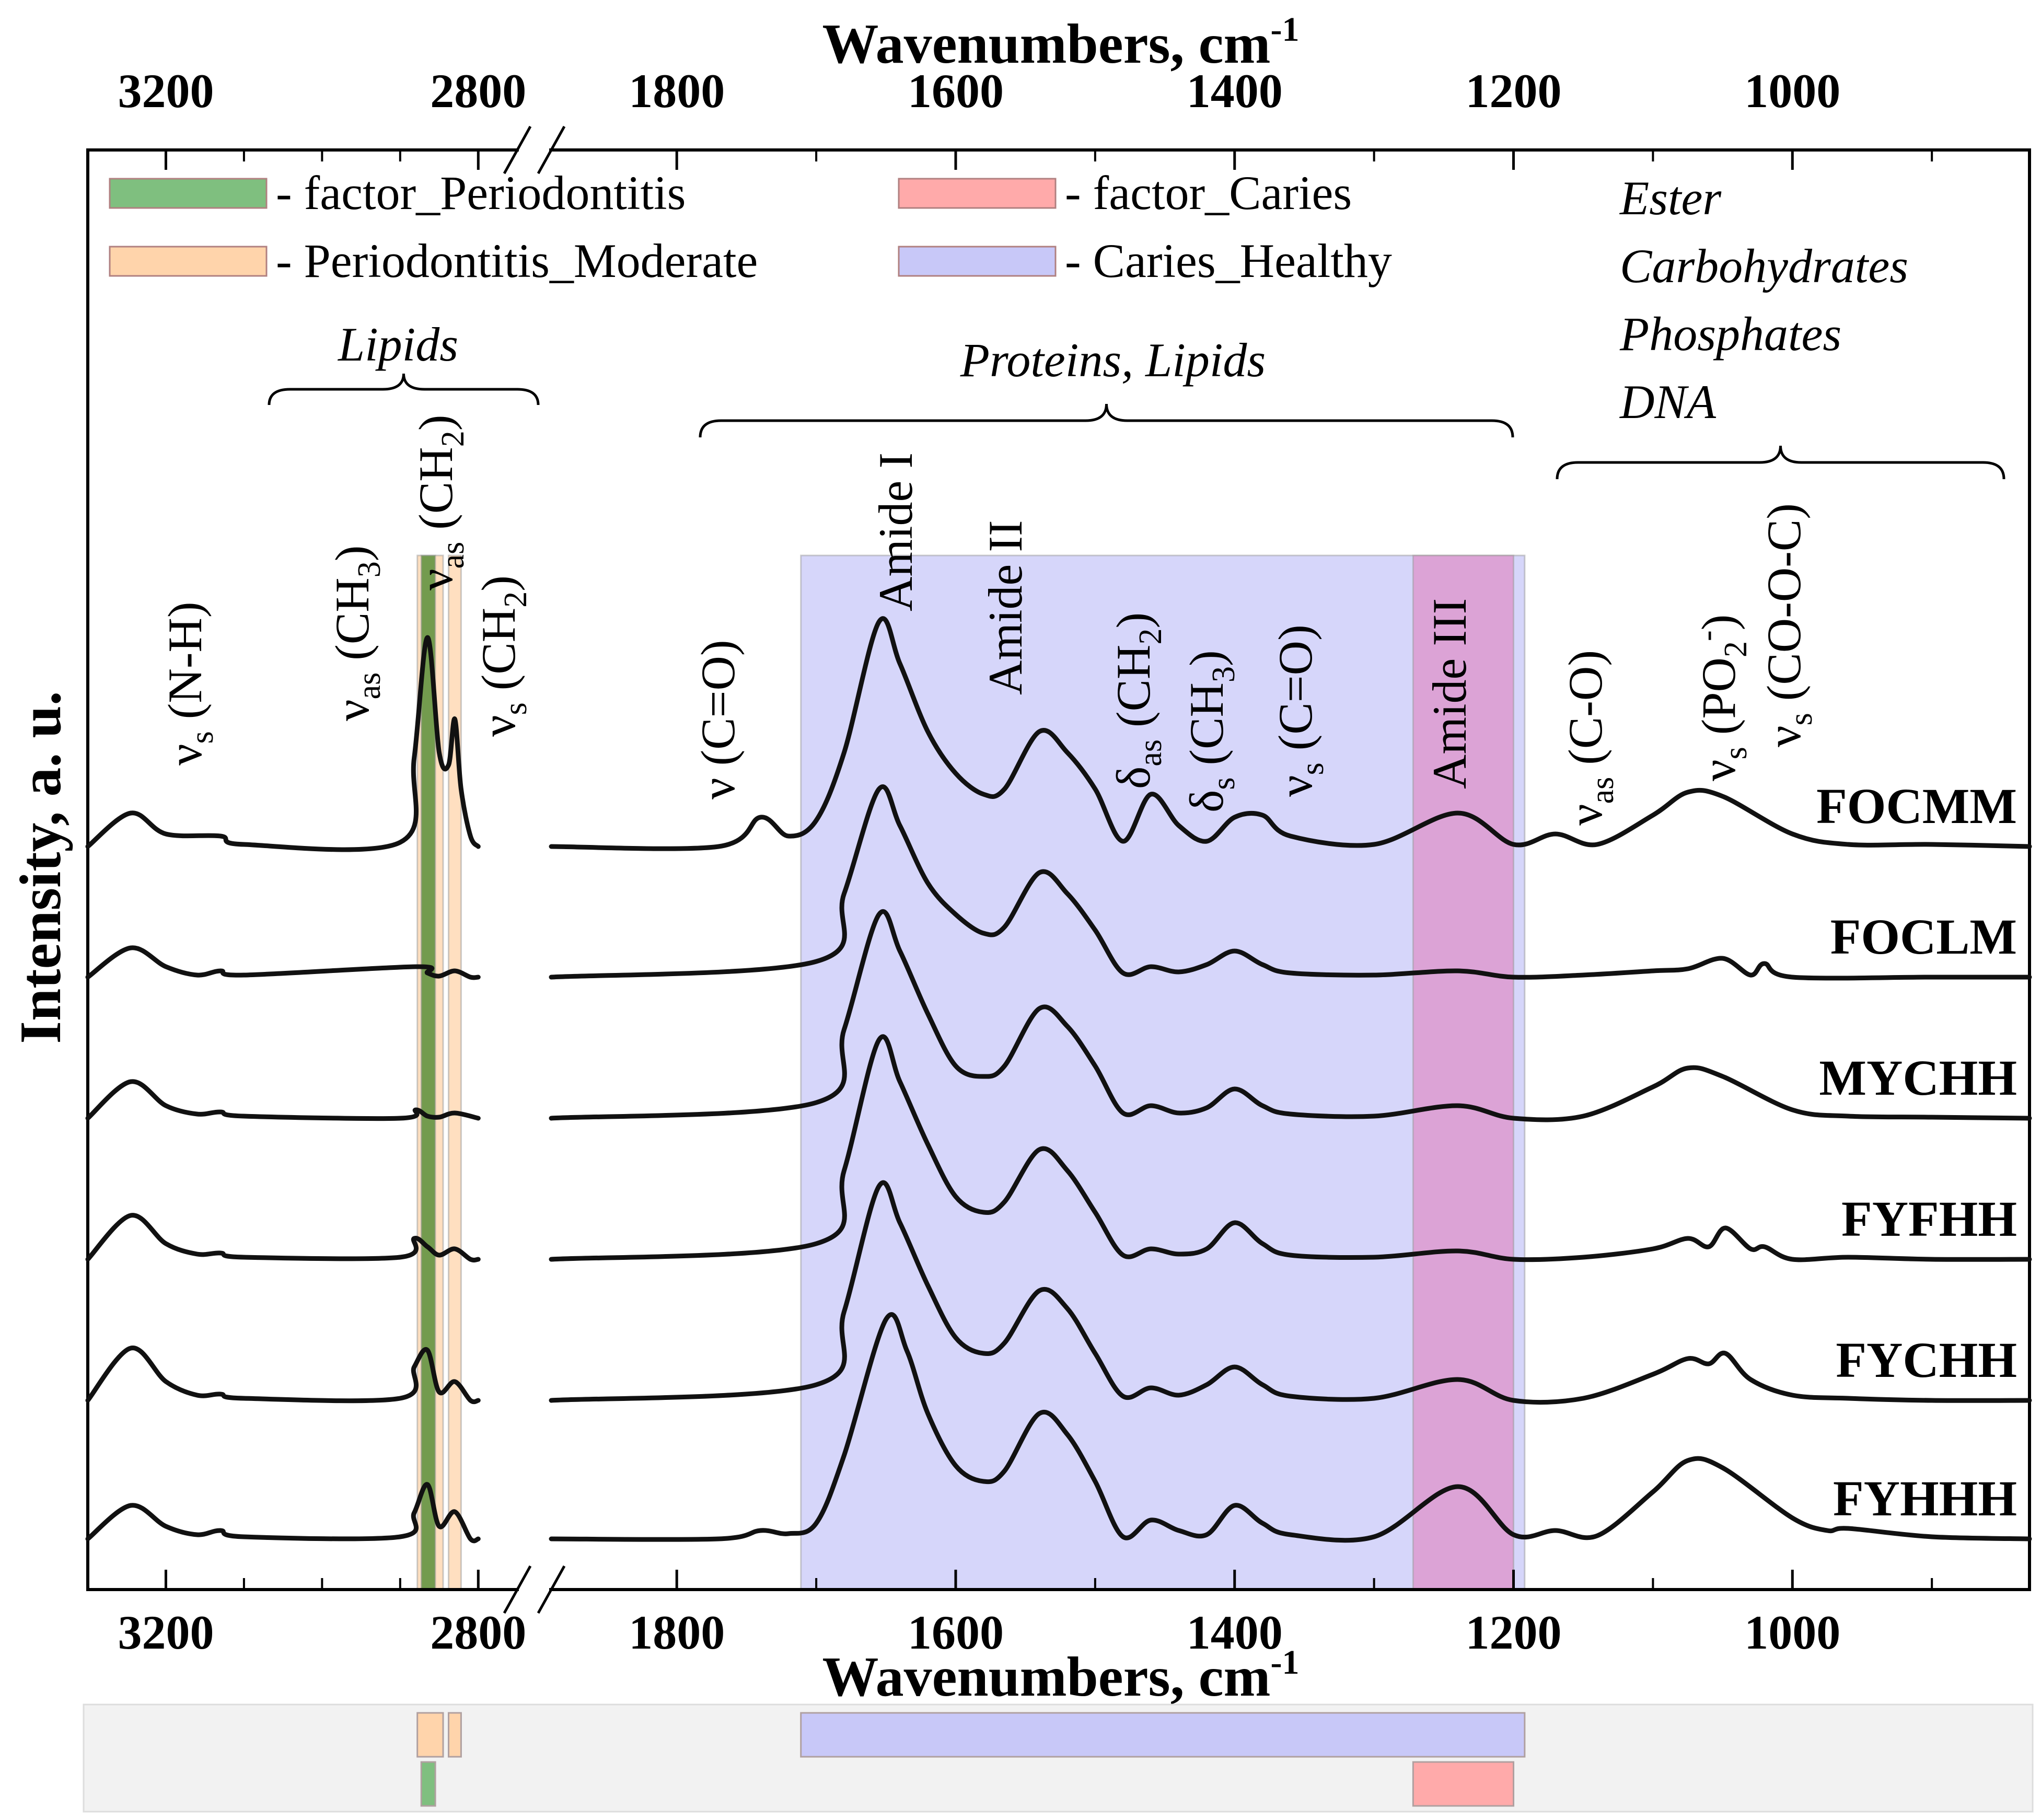 Image resolution: width=2041 pixels, height=1820 pixels. Describe the element at coordinates (1924, 937) in the screenshot. I see `series-label-foclm: FOCLM` at that location.